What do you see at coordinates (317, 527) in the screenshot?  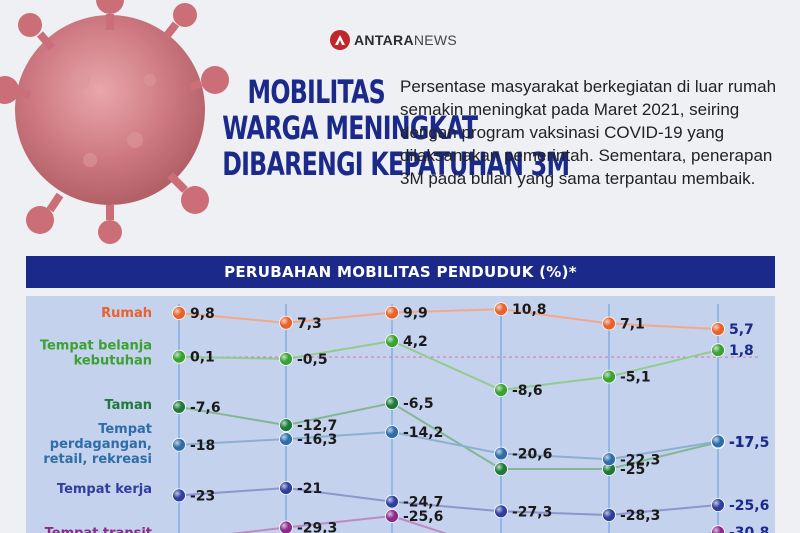 I see `data-label: -29,3` at bounding box center [317, 527].